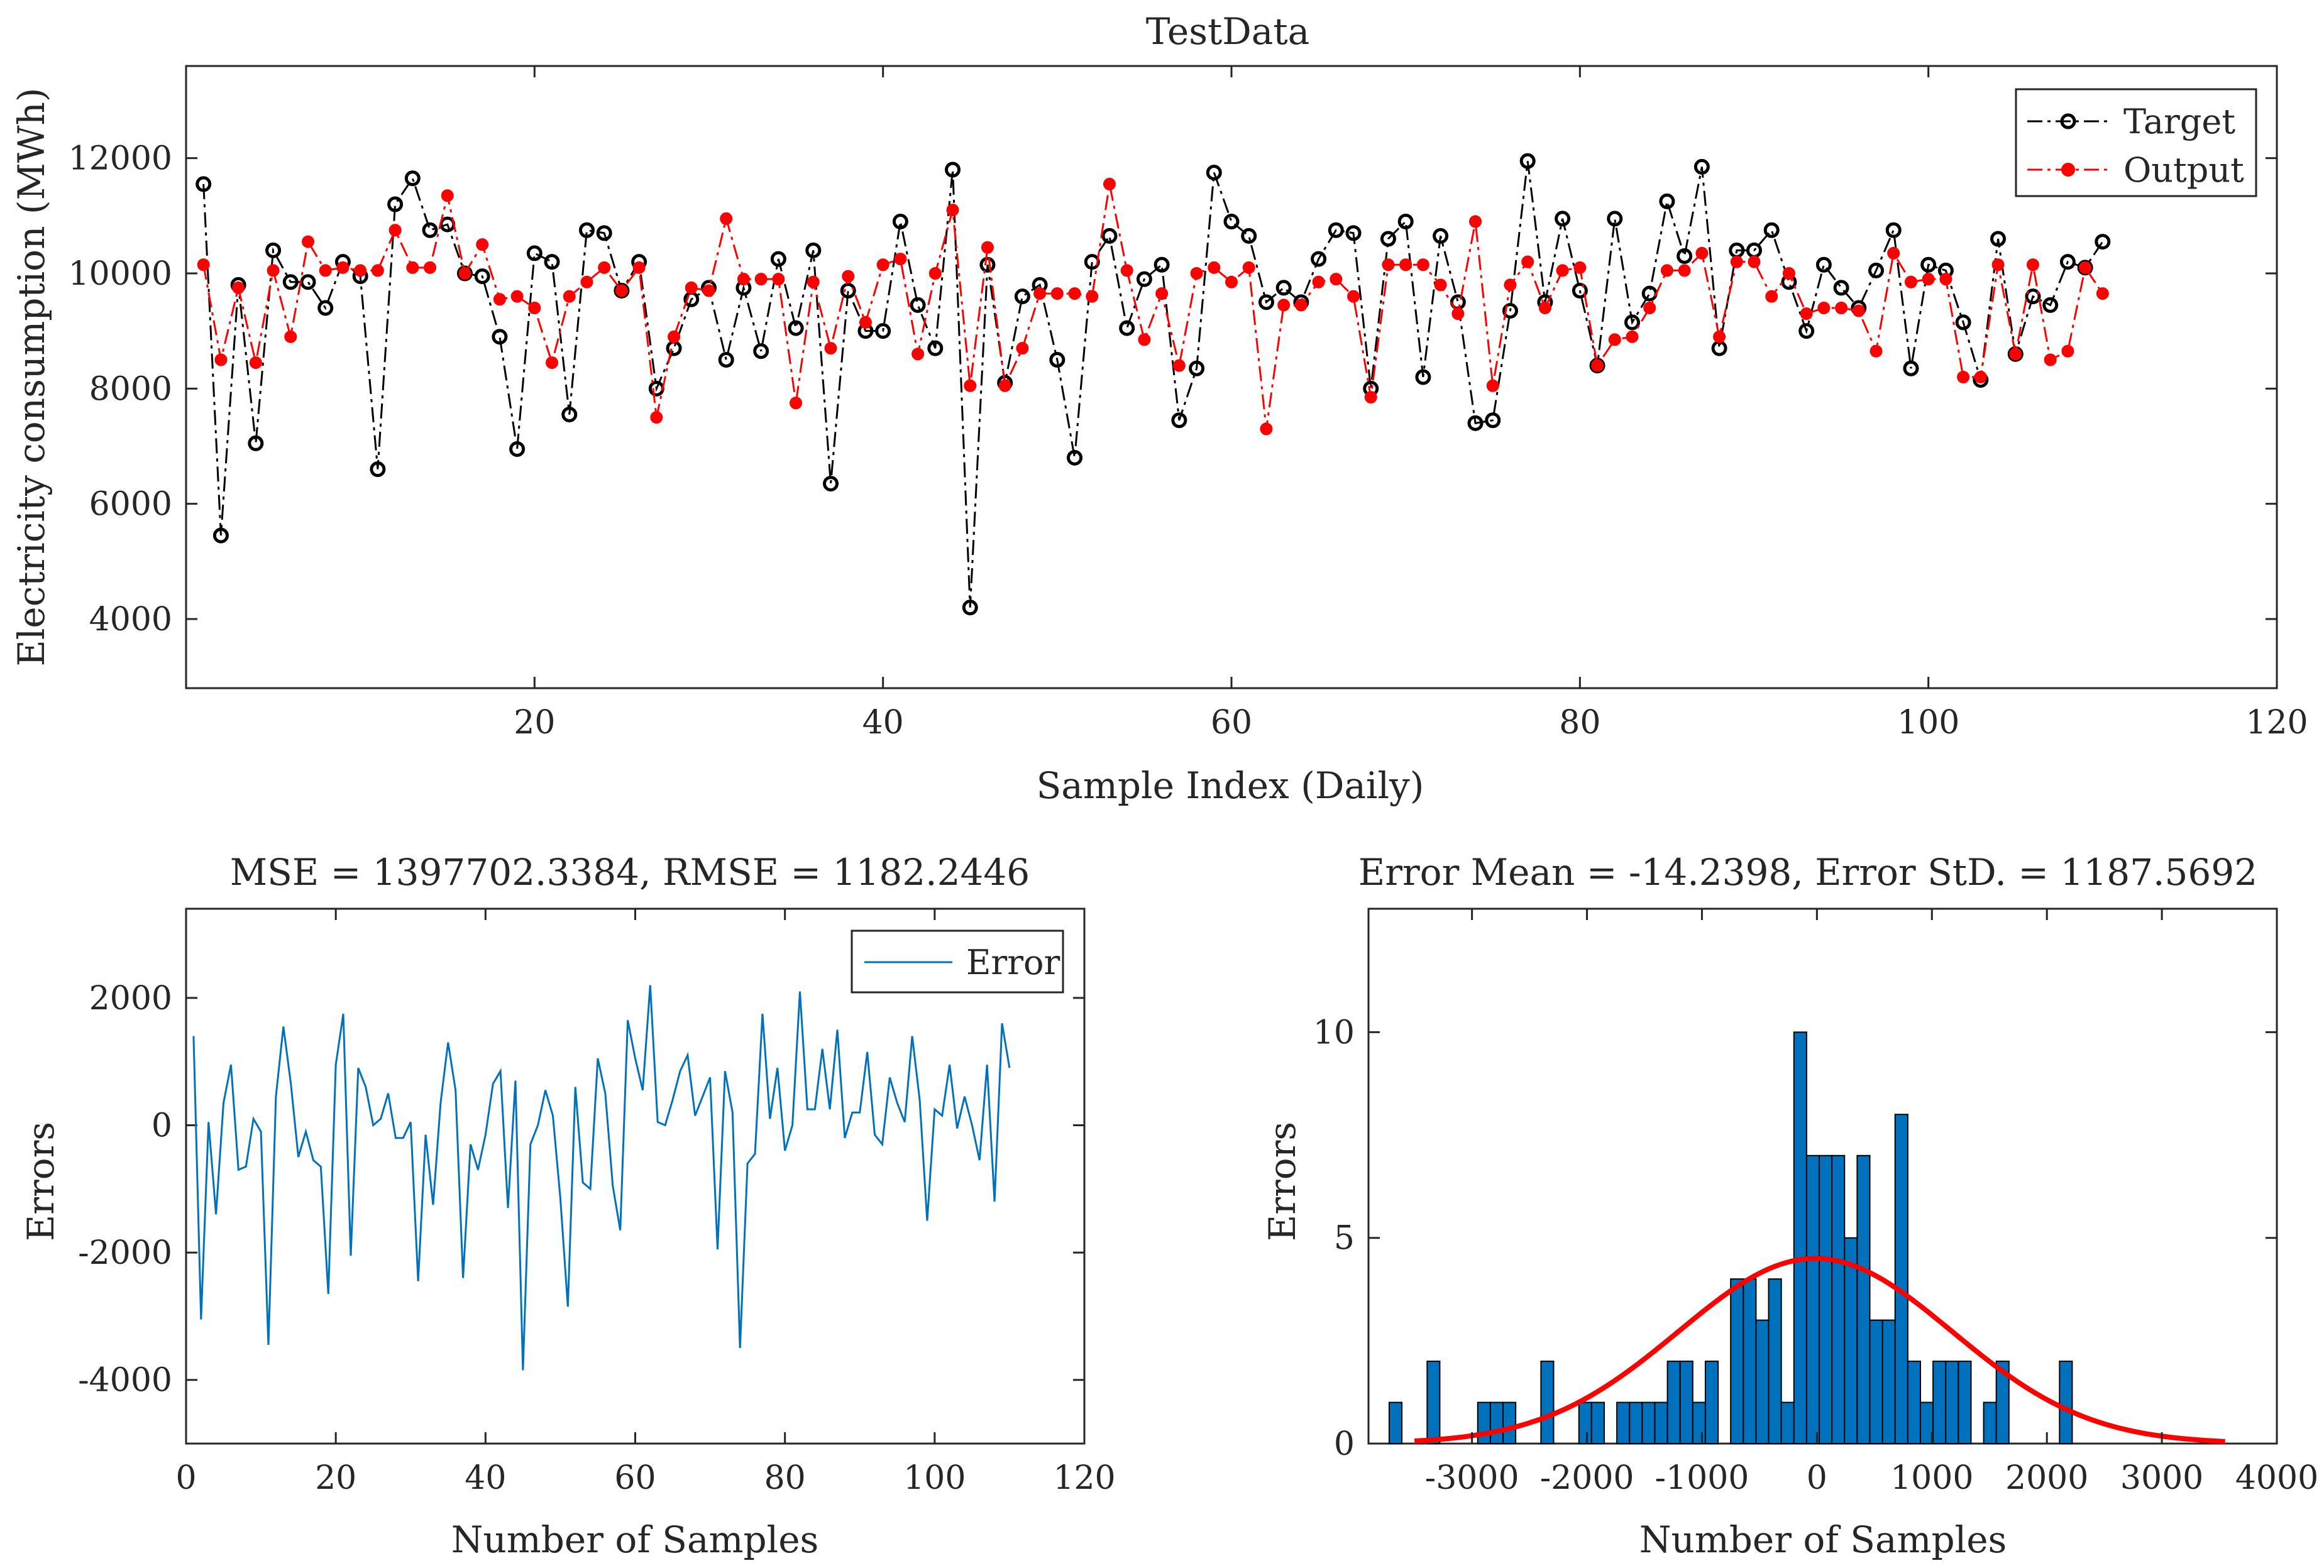 This screenshot has height=1568, width=2324. I want to click on legend-output-marker, so click(2068, 170).